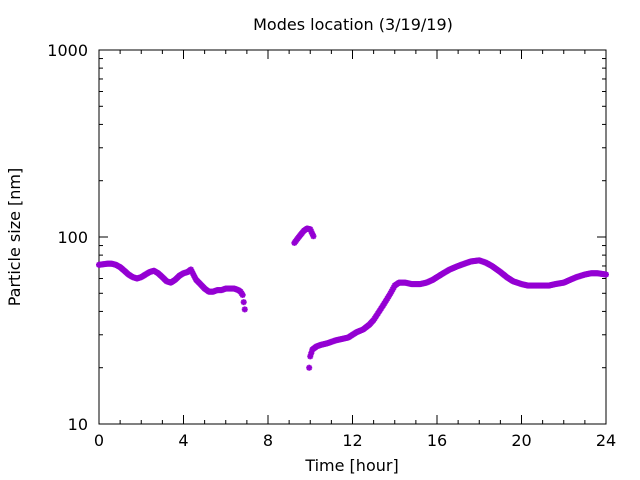  What do you see at coordinates (183, 440) in the screenshot?
I see `x-tick-label: 4` at bounding box center [183, 440].